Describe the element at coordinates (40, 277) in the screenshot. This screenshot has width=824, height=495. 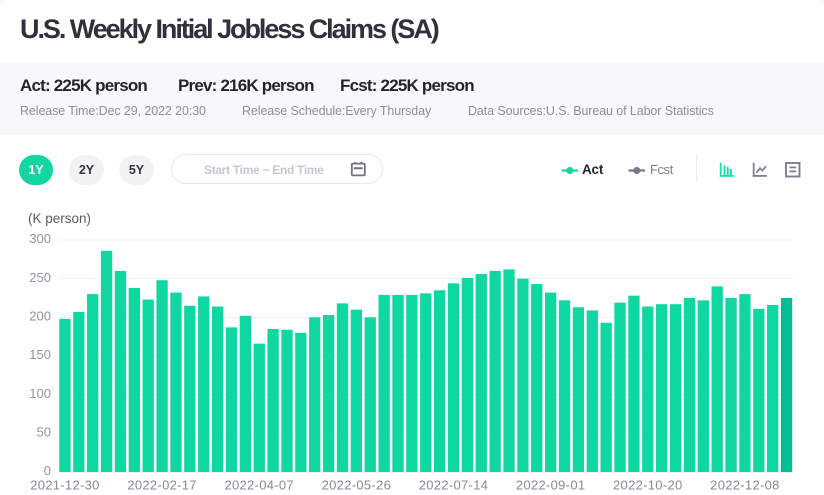
I see `svg-text: 250` at that location.